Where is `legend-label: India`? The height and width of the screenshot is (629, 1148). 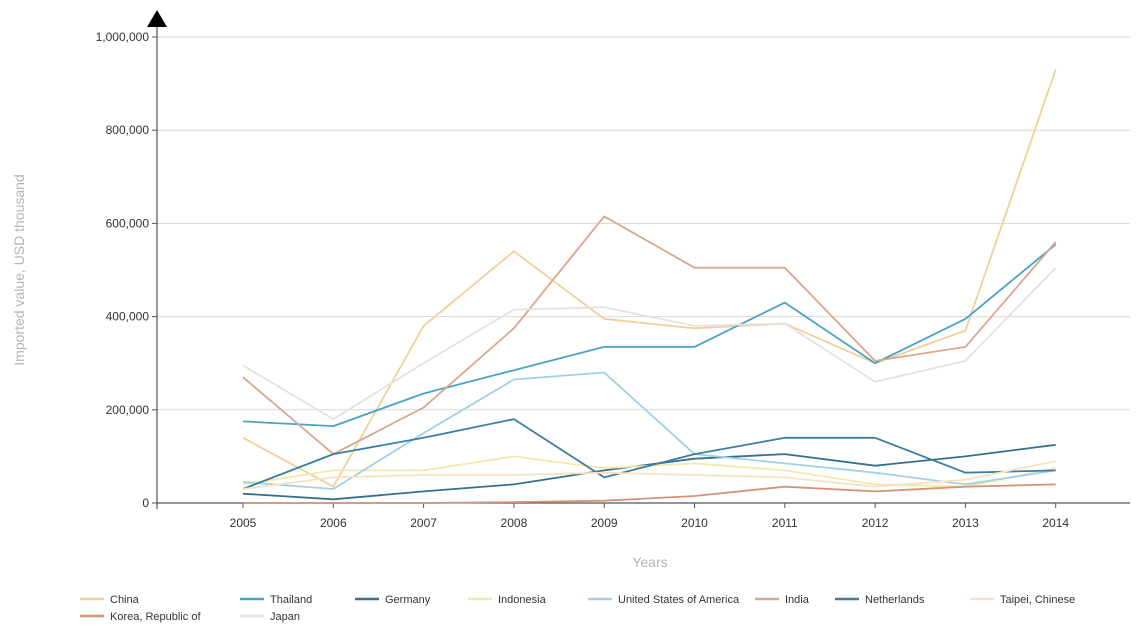 legend-label: India is located at coordinates (797, 600).